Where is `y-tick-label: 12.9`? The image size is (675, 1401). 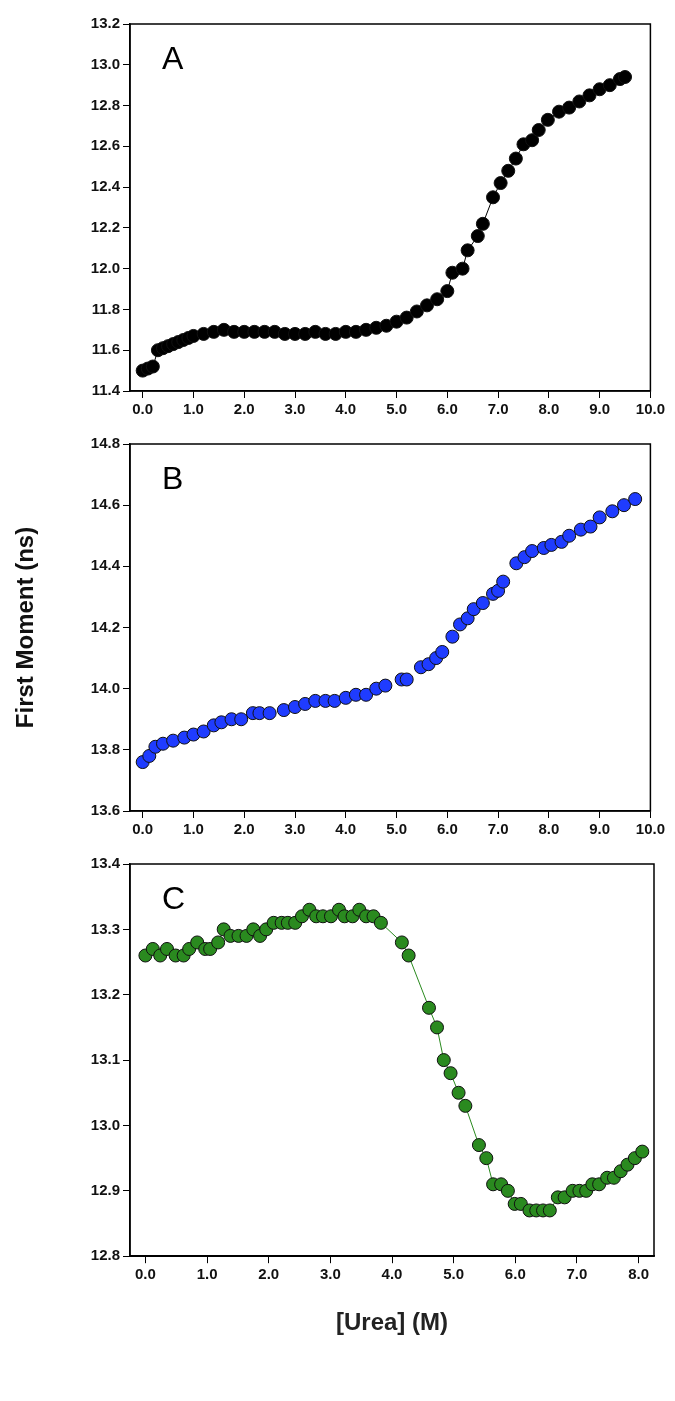 y-tick-label: 12.9 is located at coordinates (105, 1189).